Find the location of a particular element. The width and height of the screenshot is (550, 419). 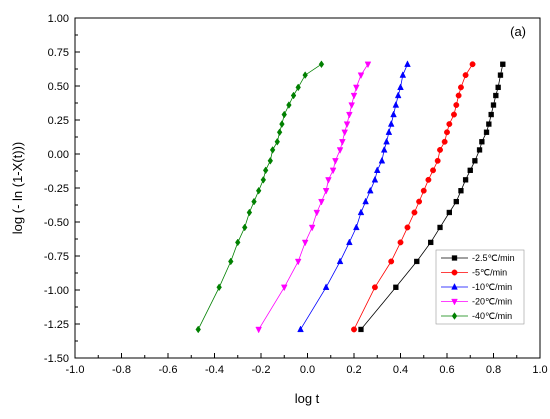

y-tick-label: 0.25 is located at coordinates (58, 121).